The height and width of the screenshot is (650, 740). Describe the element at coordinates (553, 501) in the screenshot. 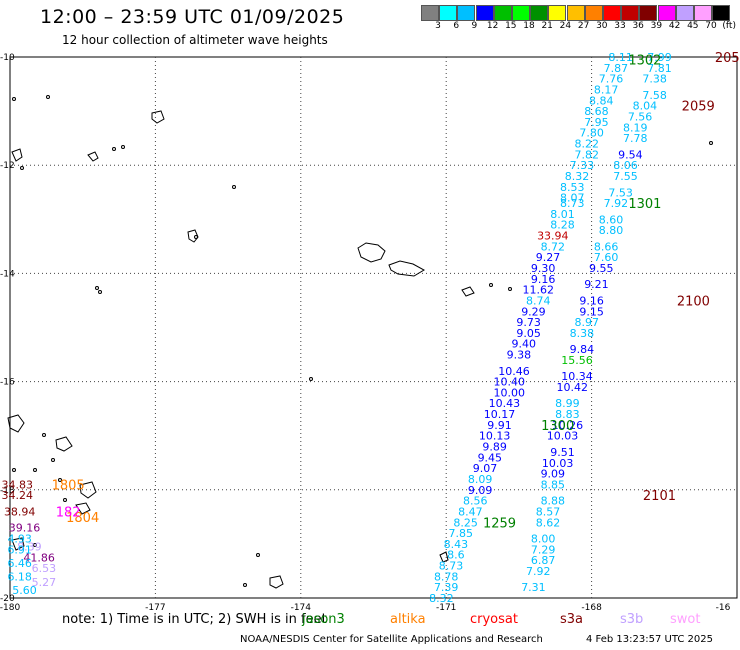

I see `wave-height-label: 8.88` at that location.